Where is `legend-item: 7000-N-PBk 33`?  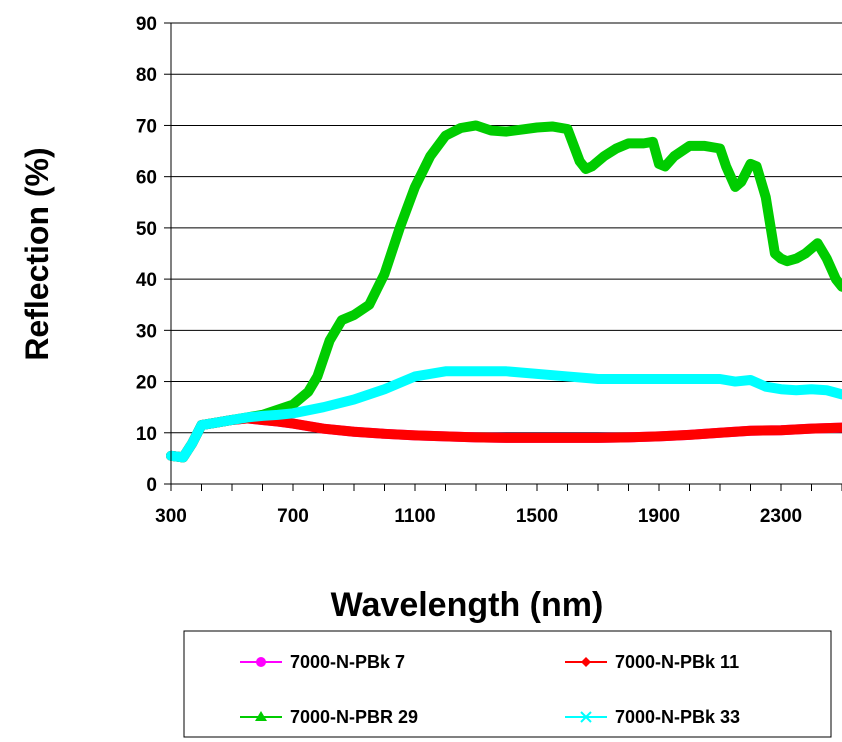
legend-item: 7000-N-PBk 33 is located at coordinates (652, 717).